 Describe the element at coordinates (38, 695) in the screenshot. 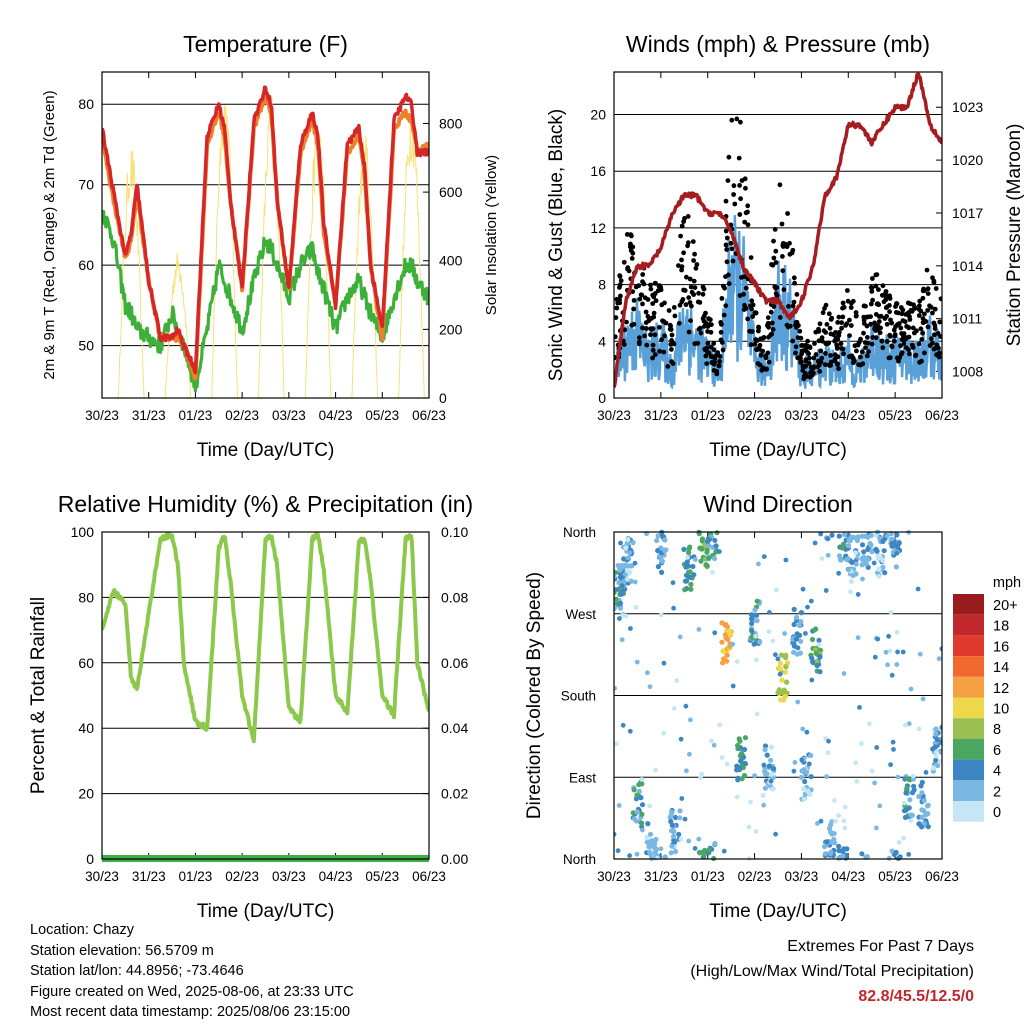

I see `humidity_precip-ylabel: Percent & Total Rainfall` at that location.